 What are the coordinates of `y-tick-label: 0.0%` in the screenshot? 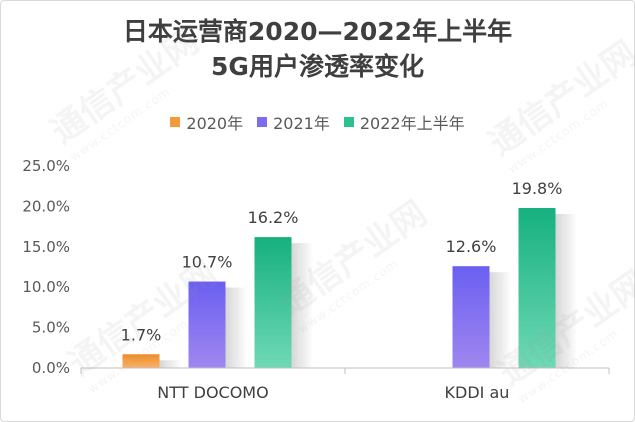 It's located at (51, 368).